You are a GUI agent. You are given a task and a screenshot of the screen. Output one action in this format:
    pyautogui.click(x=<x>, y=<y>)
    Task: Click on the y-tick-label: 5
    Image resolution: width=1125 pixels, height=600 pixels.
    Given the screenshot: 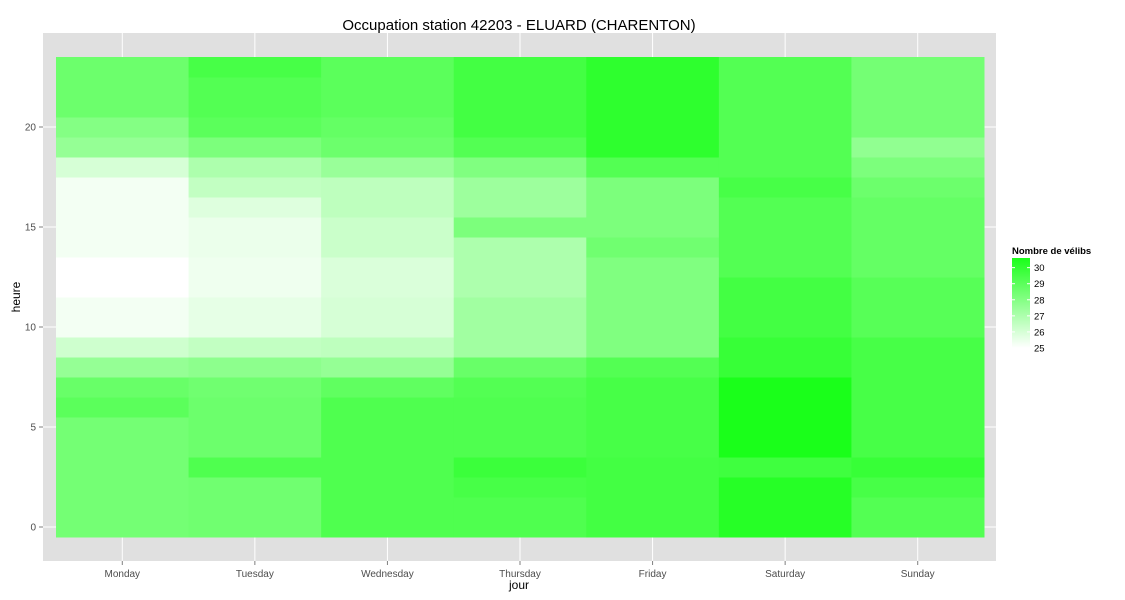 What is the action you would take?
    pyautogui.click(x=33, y=428)
    